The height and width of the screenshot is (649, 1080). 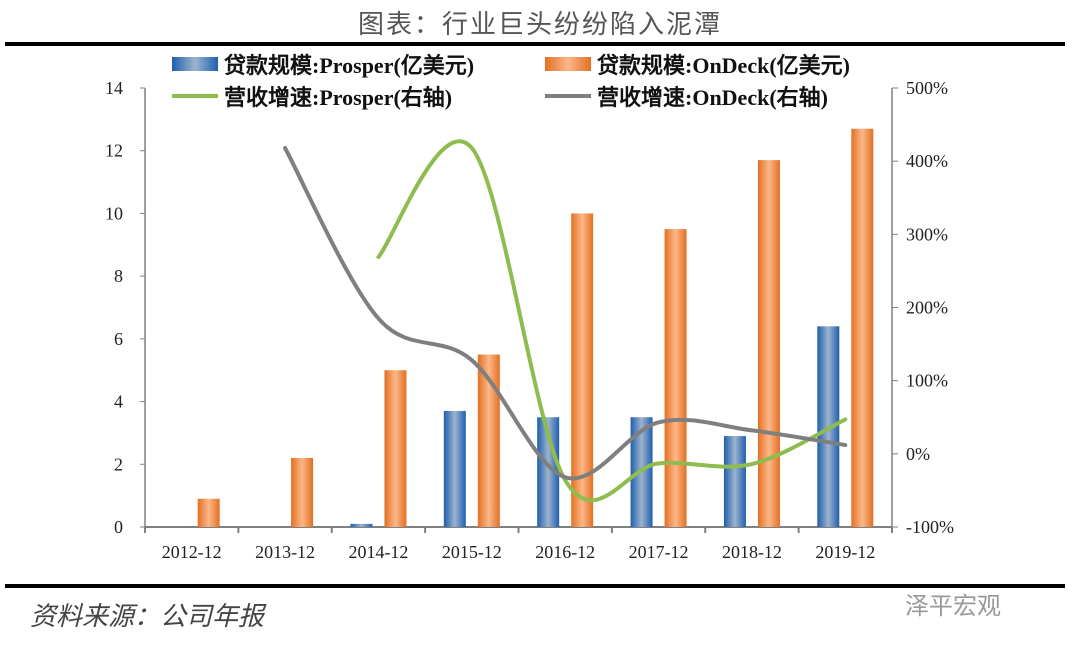 What do you see at coordinates (659, 552) in the screenshot?
I see `x-tick-label: 2017-12` at bounding box center [659, 552].